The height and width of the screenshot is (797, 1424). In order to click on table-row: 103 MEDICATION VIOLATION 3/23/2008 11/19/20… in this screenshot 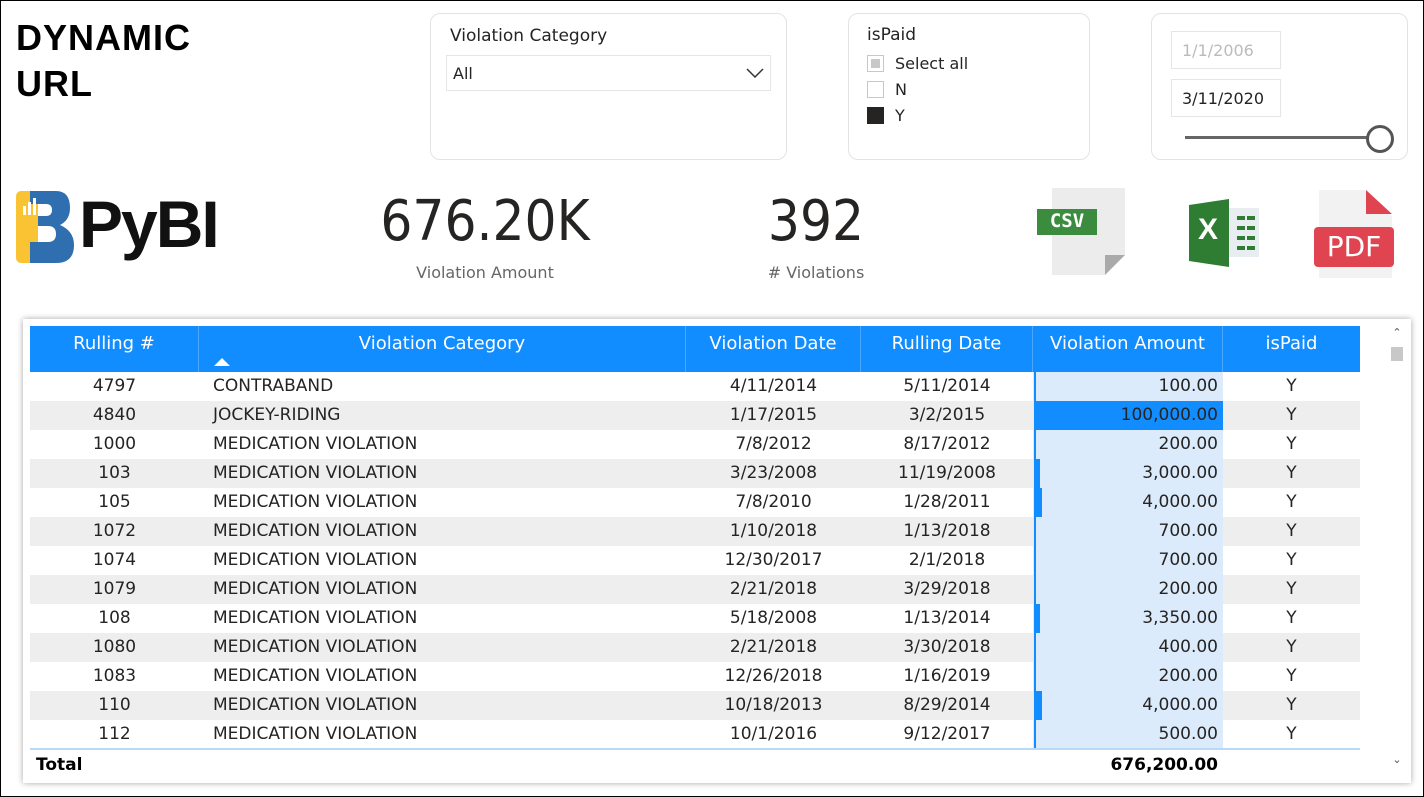, I will do `click(695, 473)`.